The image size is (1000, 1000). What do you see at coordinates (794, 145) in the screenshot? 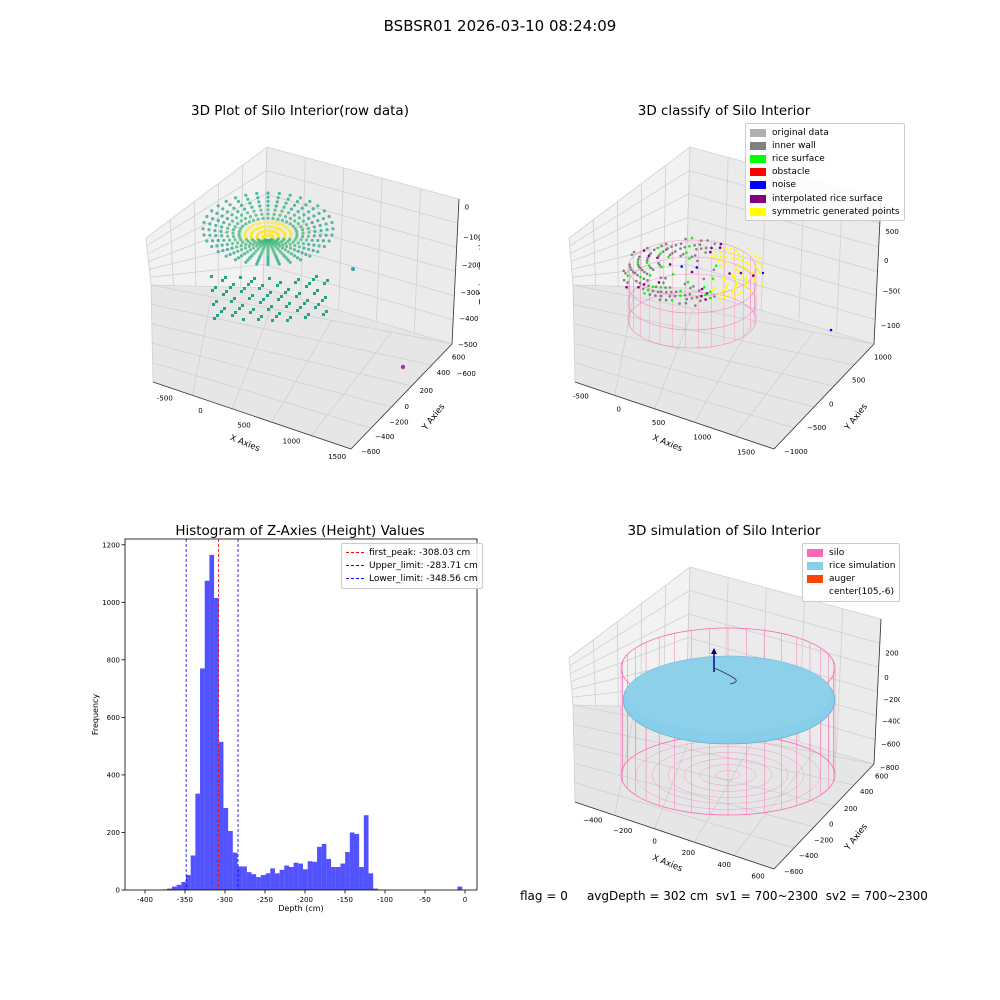
I see `legend-label: inner wall` at bounding box center [794, 145].